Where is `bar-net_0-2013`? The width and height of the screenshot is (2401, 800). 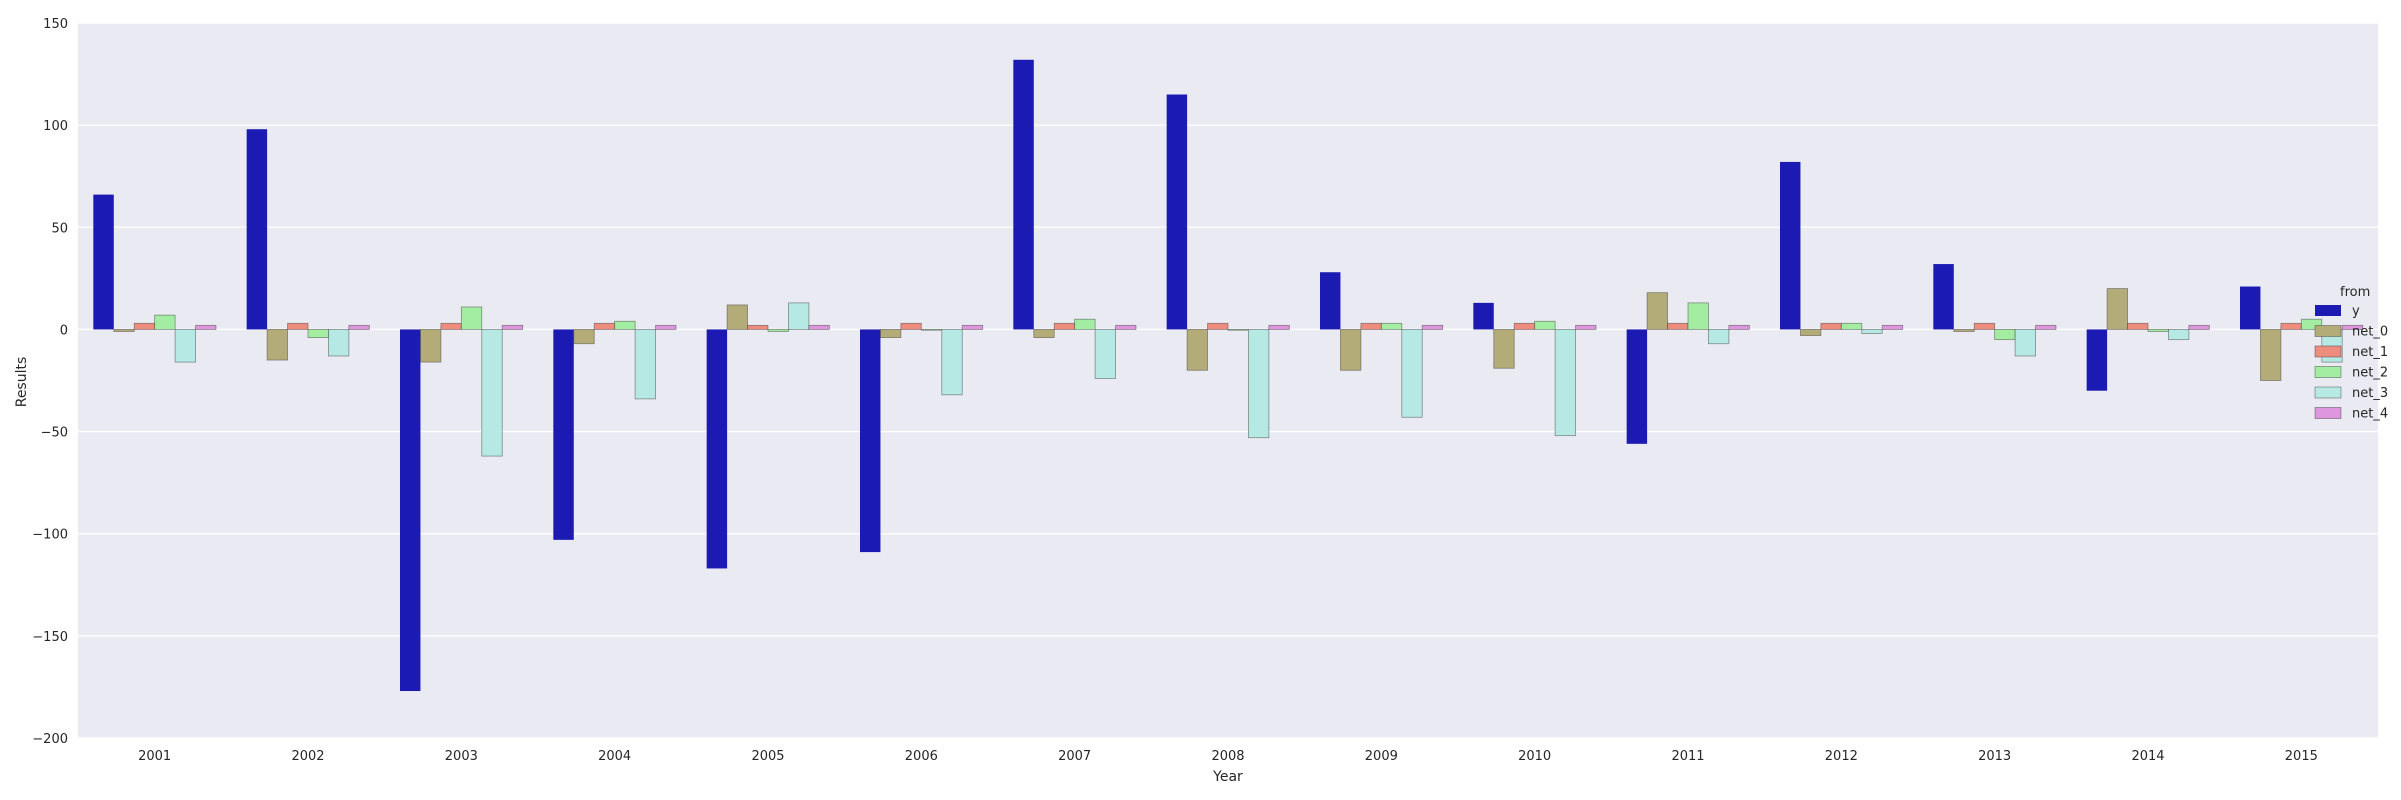
bar-net_0-2013 is located at coordinates (1964, 330).